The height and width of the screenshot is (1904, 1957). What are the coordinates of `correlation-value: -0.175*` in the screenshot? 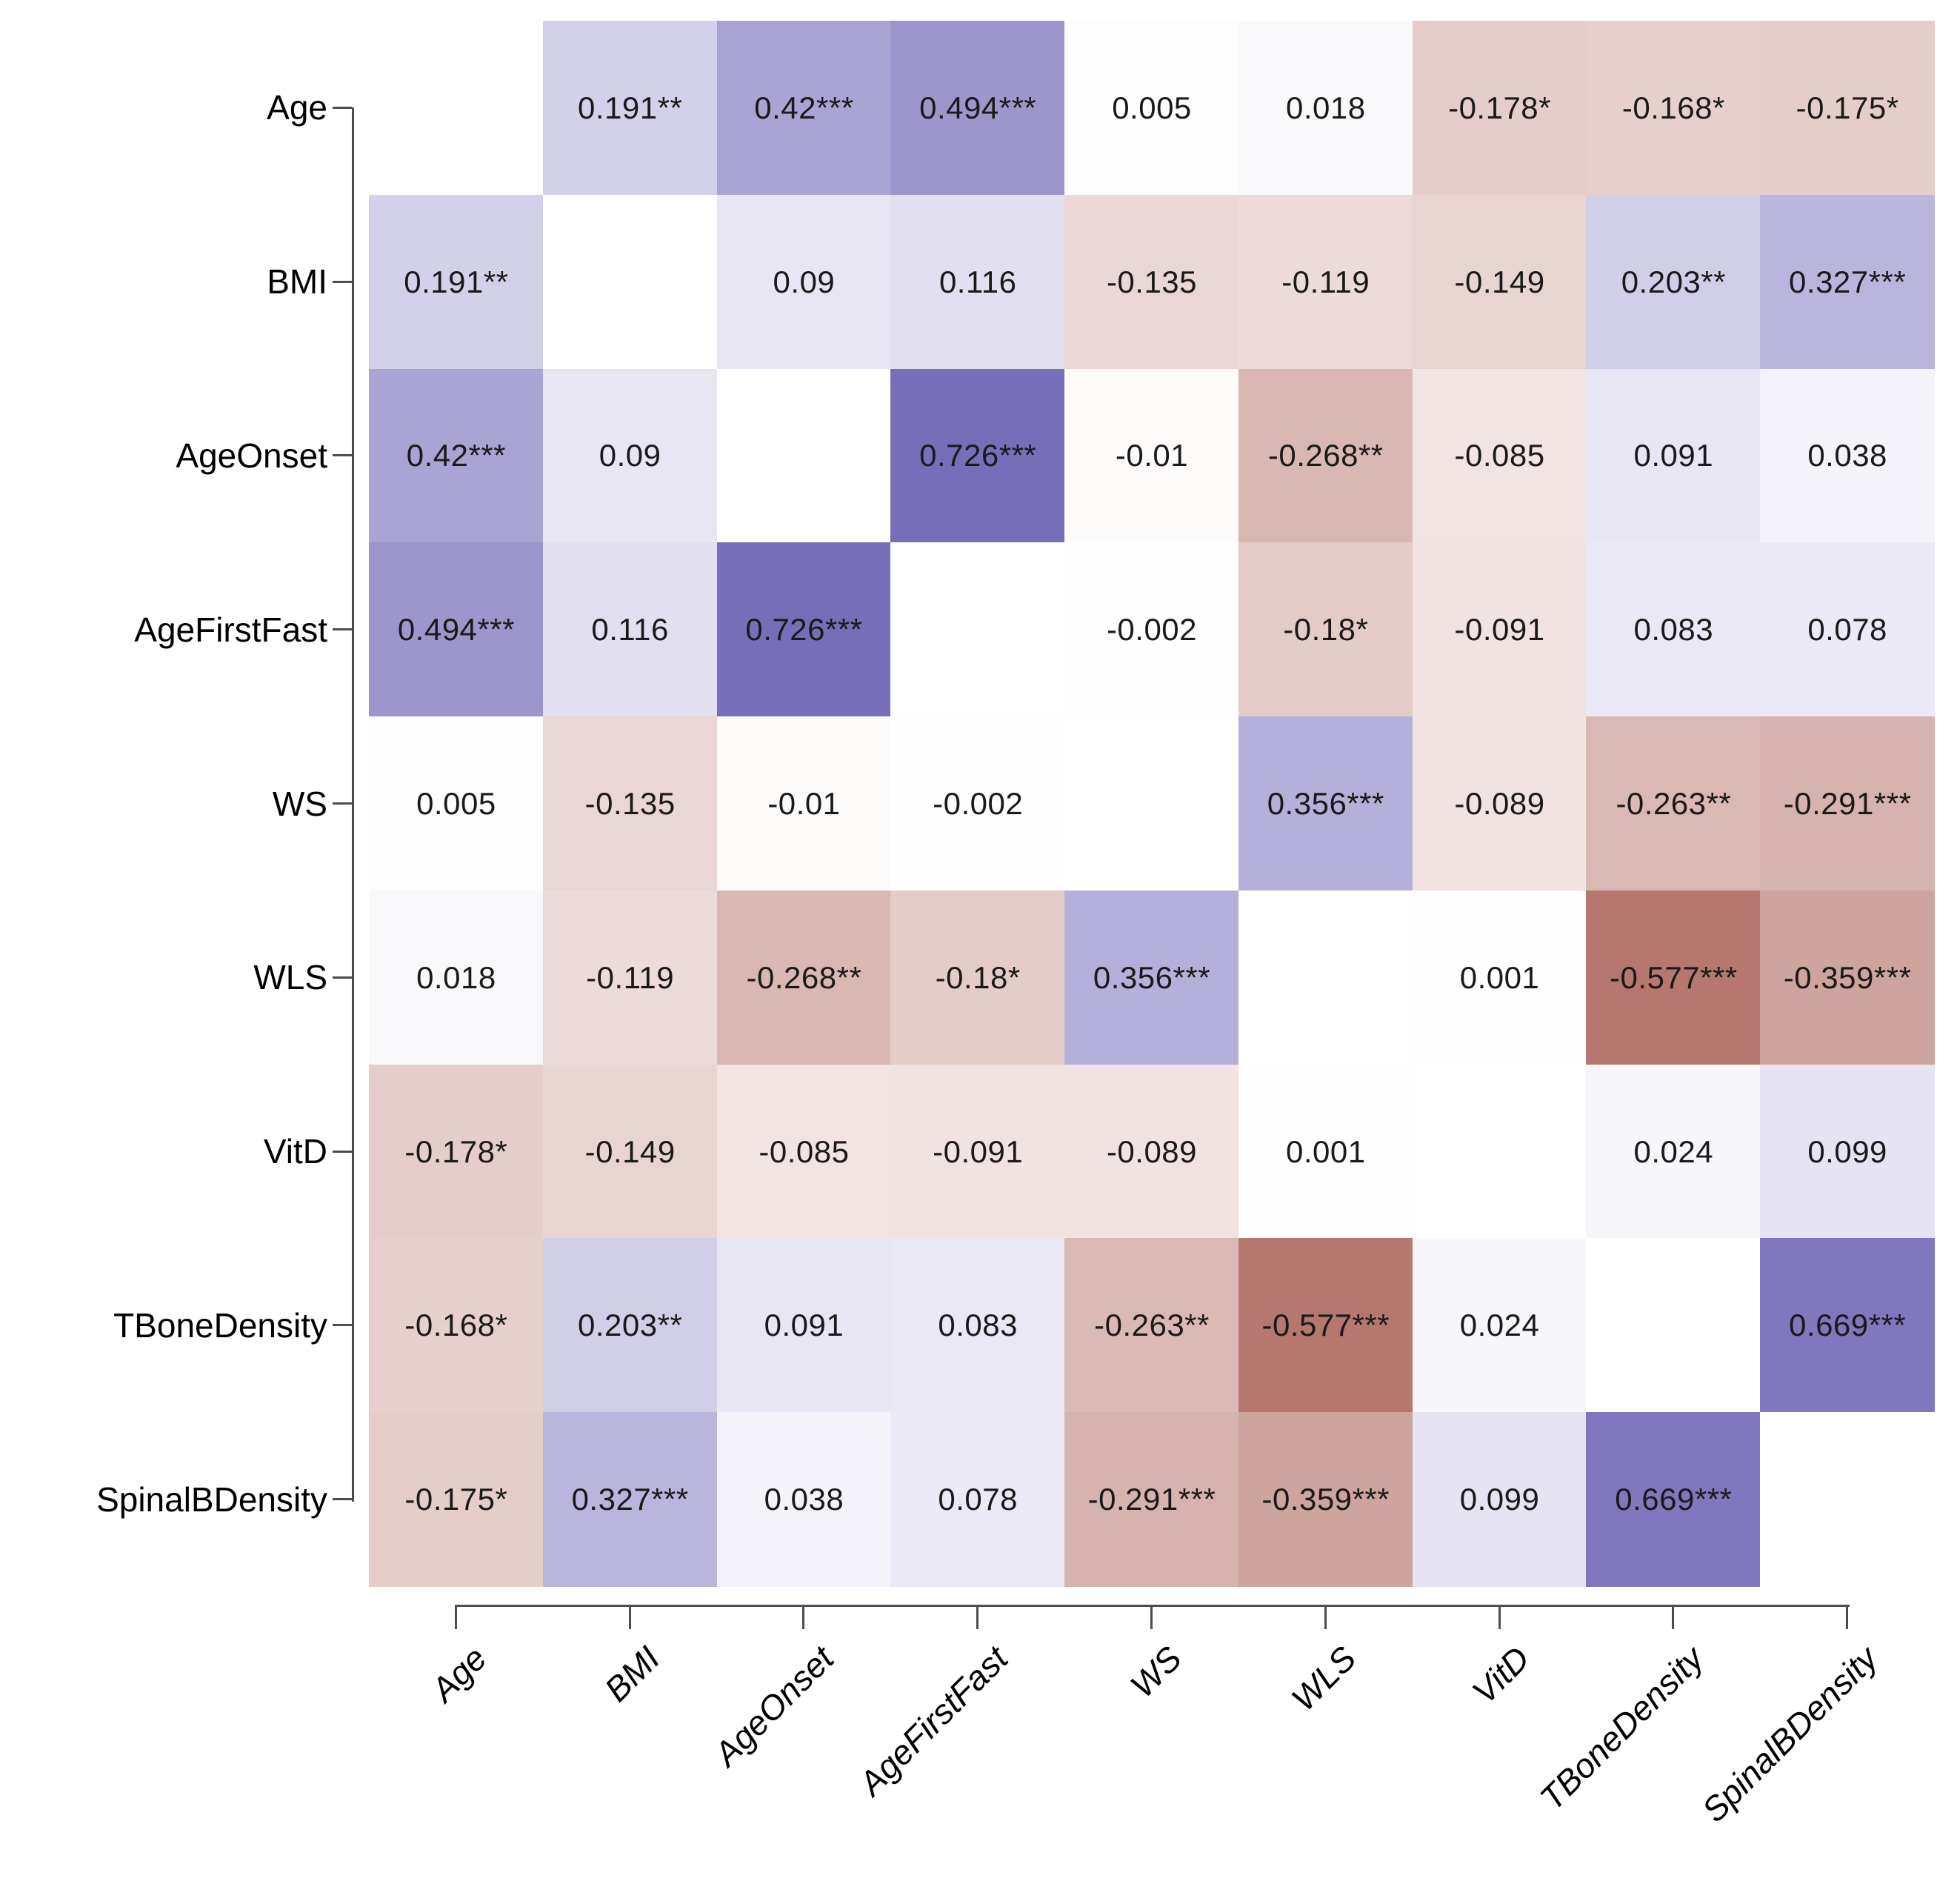 It's located at (1848, 108).